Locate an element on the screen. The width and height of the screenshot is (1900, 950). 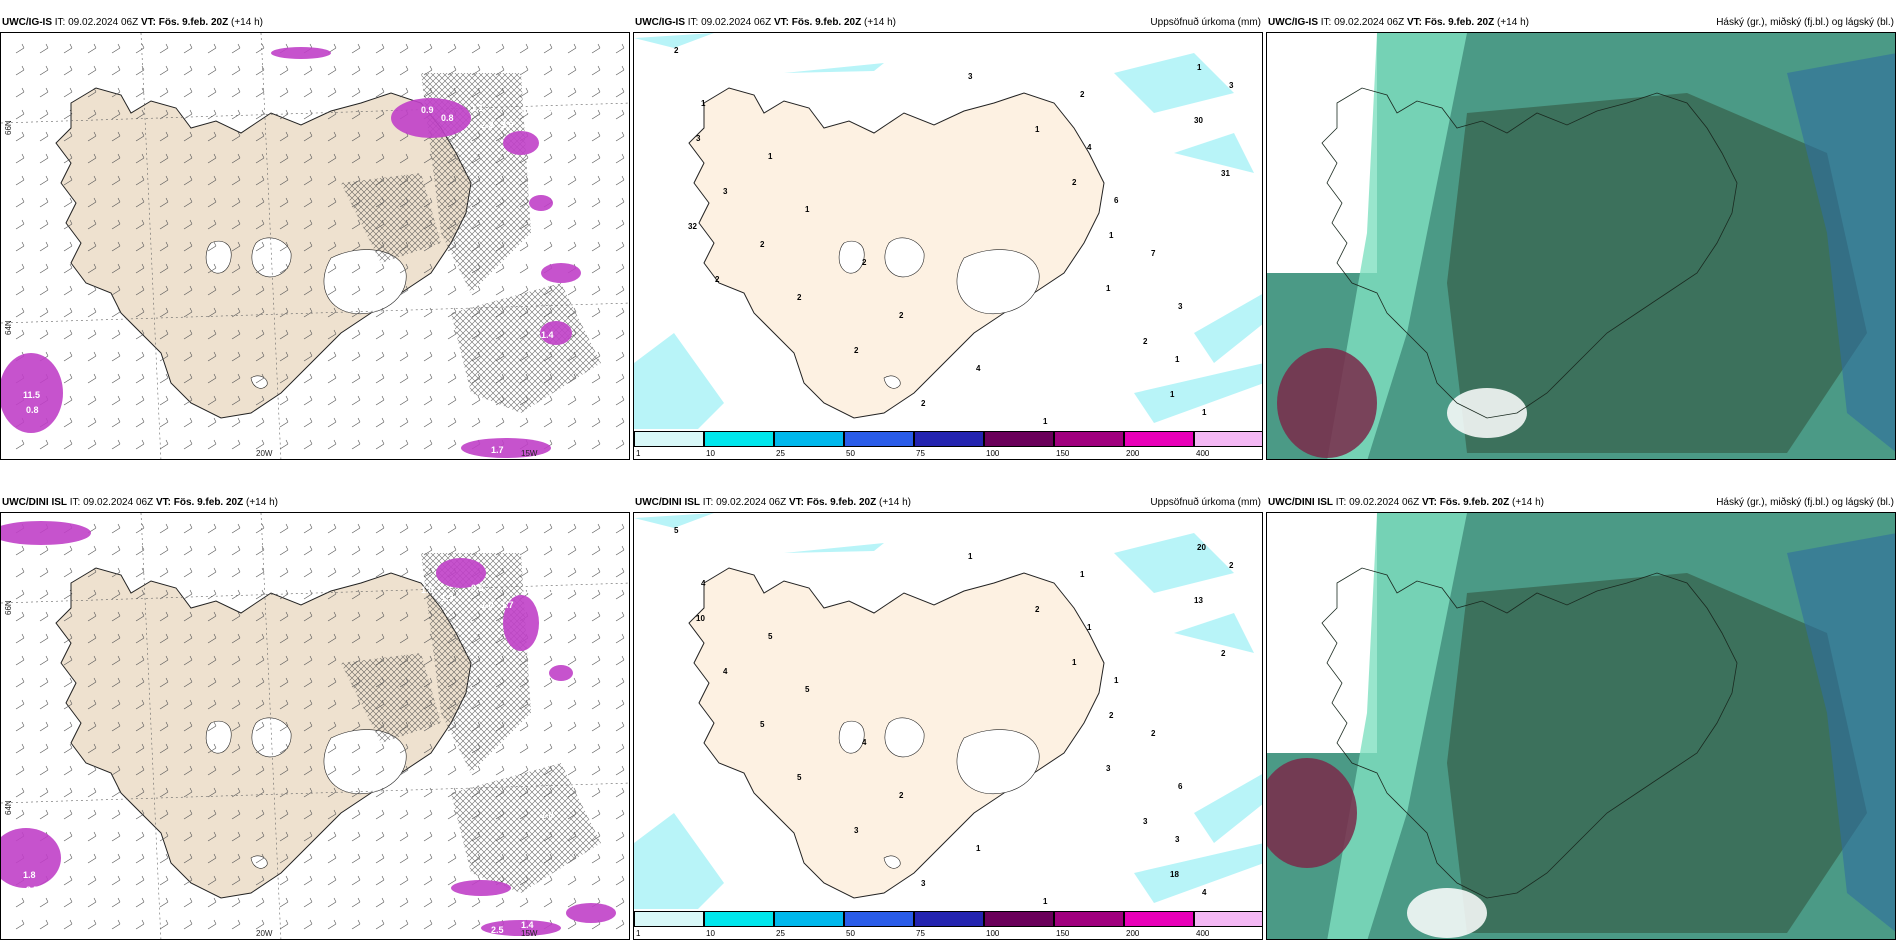
lon-label: 15W is located at coordinates (529, 453).